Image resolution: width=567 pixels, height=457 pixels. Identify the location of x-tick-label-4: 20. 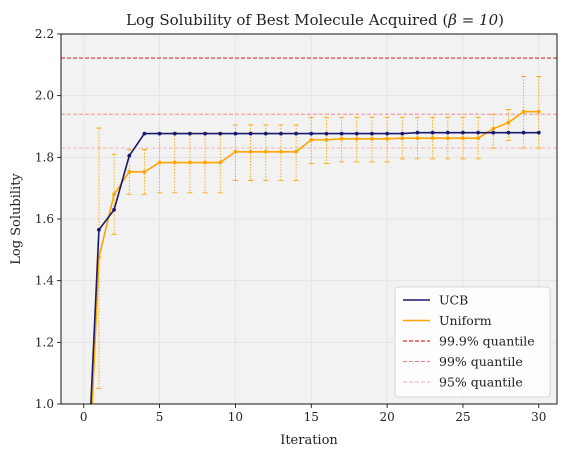
(386, 417).